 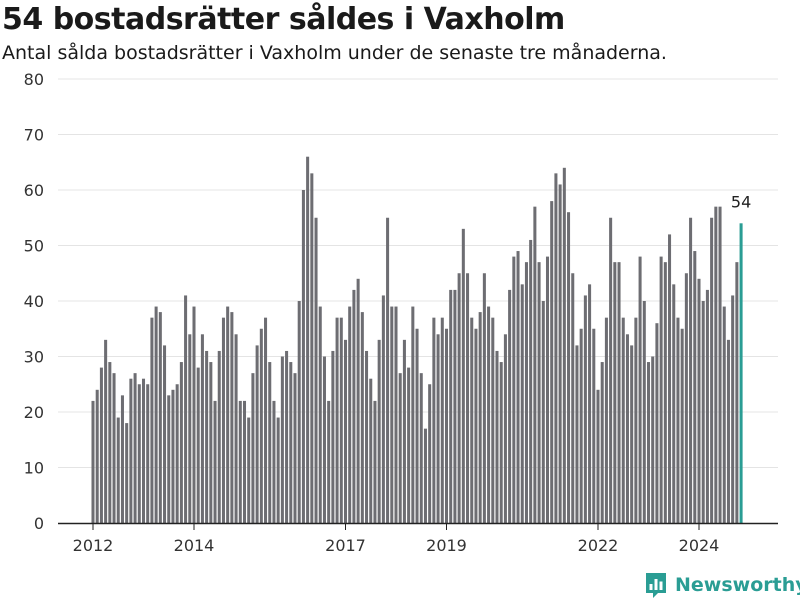 I want to click on y-tick-label: 50, so click(x=34, y=246).